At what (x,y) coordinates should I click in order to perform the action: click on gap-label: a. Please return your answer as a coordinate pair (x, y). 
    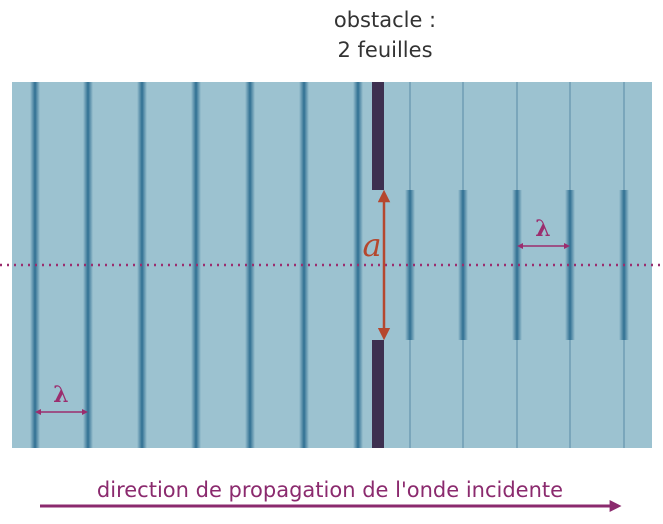
    Looking at the image, I should click on (371, 245).